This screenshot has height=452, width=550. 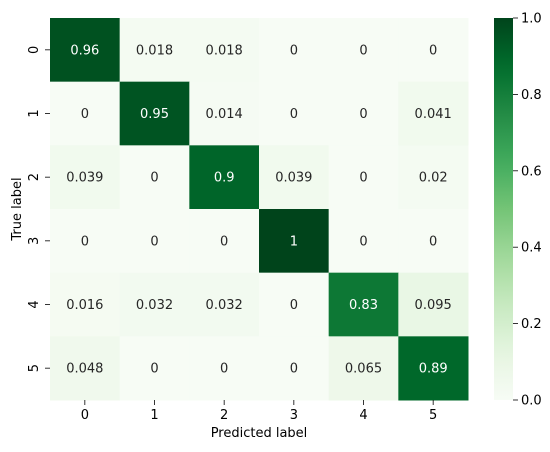 I want to click on colorbar-tick-label: 0.0, so click(x=531, y=401).